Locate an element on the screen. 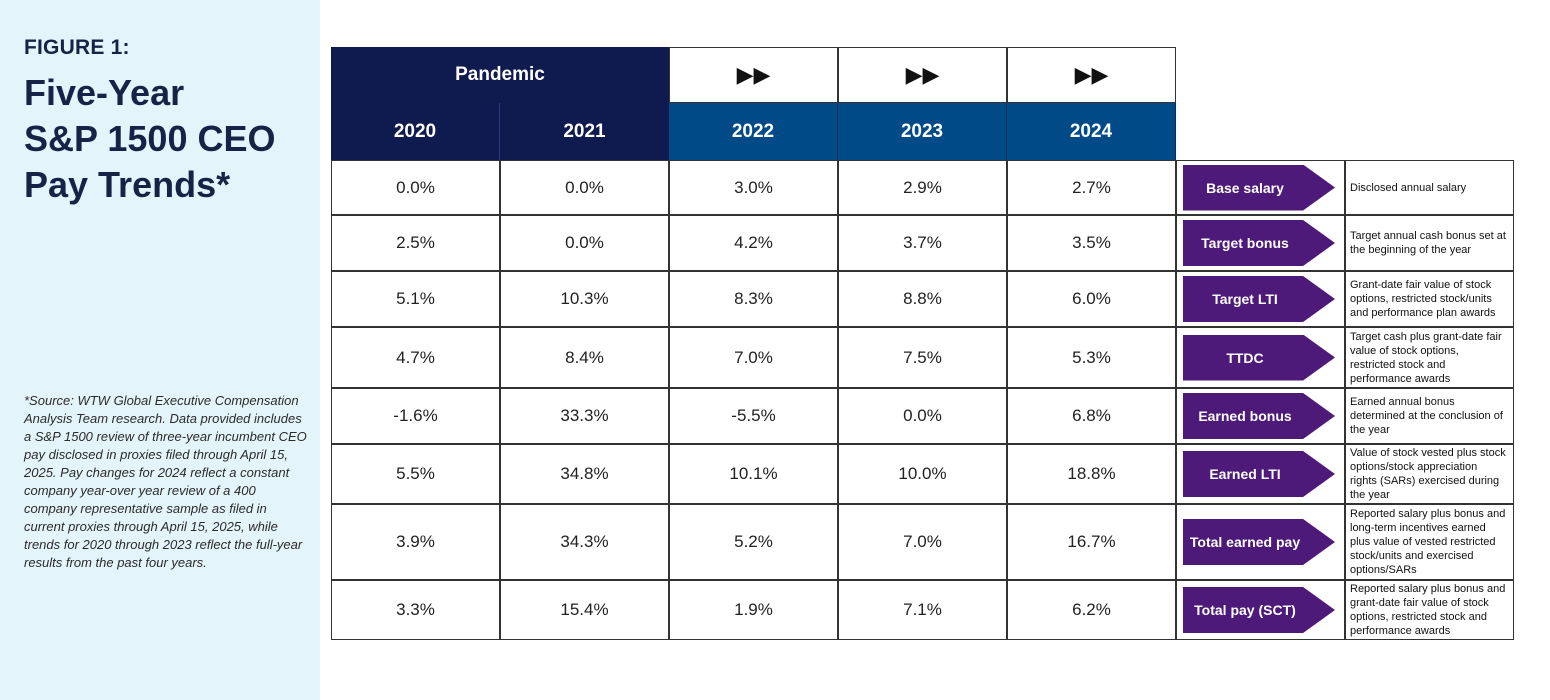 Image resolution: width=1550 pixels, height=700 pixels. row-label: Target LTI is located at coordinates (1245, 299).